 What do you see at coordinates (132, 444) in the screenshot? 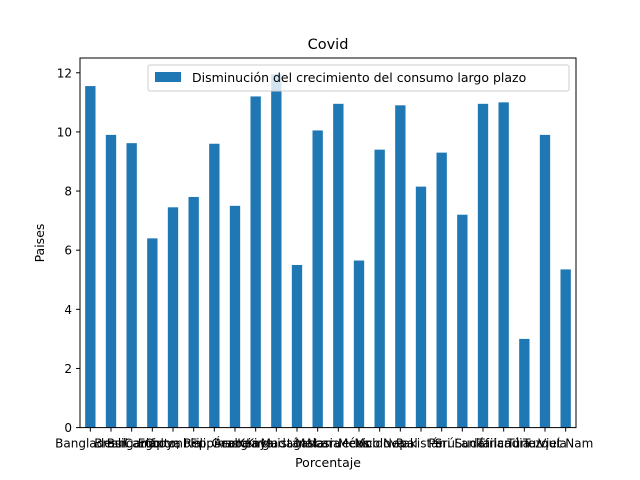
I see `x-tick-label: Bulgaria` at bounding box center [132, 444].